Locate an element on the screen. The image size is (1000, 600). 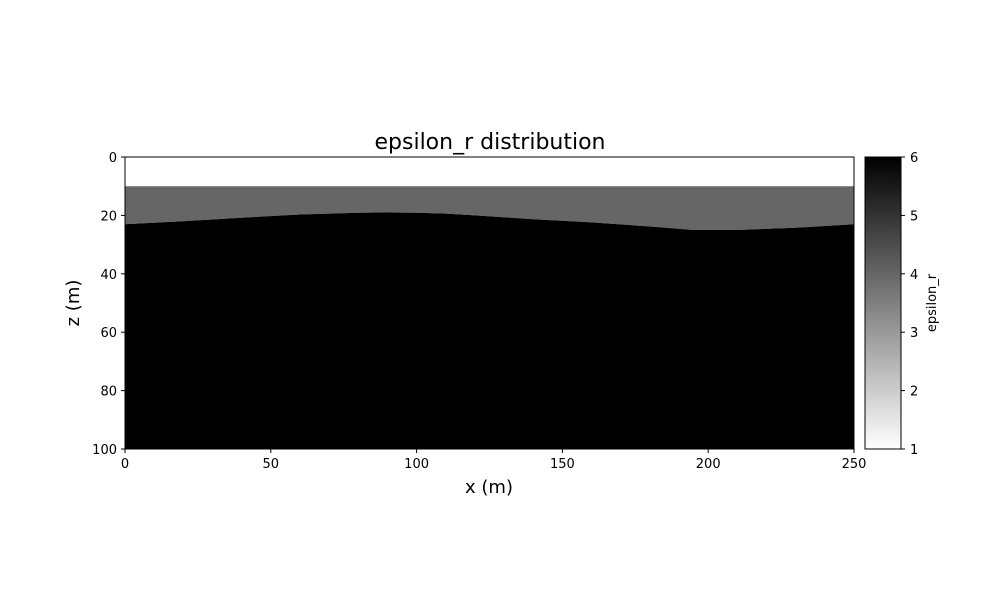
colorbar-tick-label: 2 is located at coordinates (914, 392).